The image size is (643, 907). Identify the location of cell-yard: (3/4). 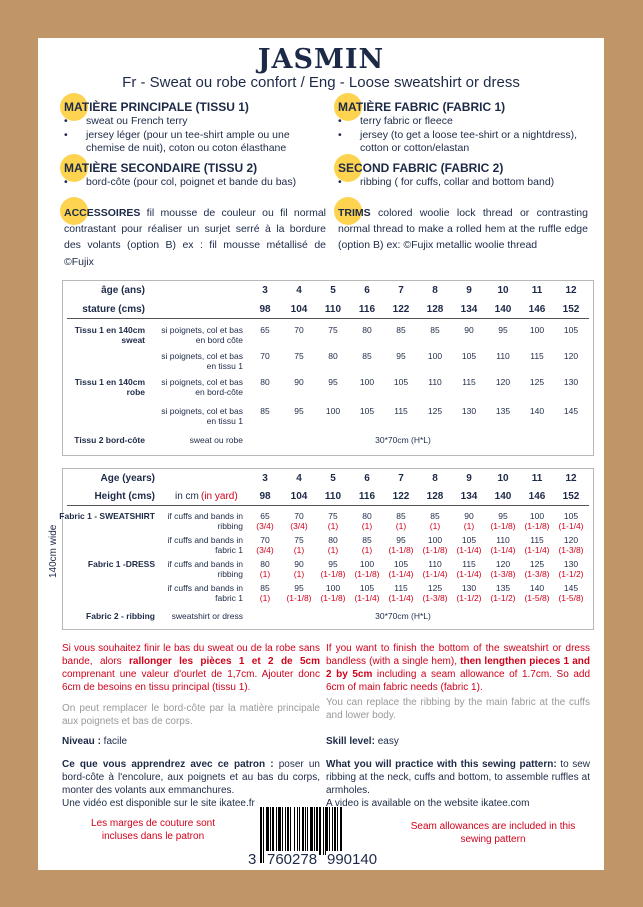
(265, 526).